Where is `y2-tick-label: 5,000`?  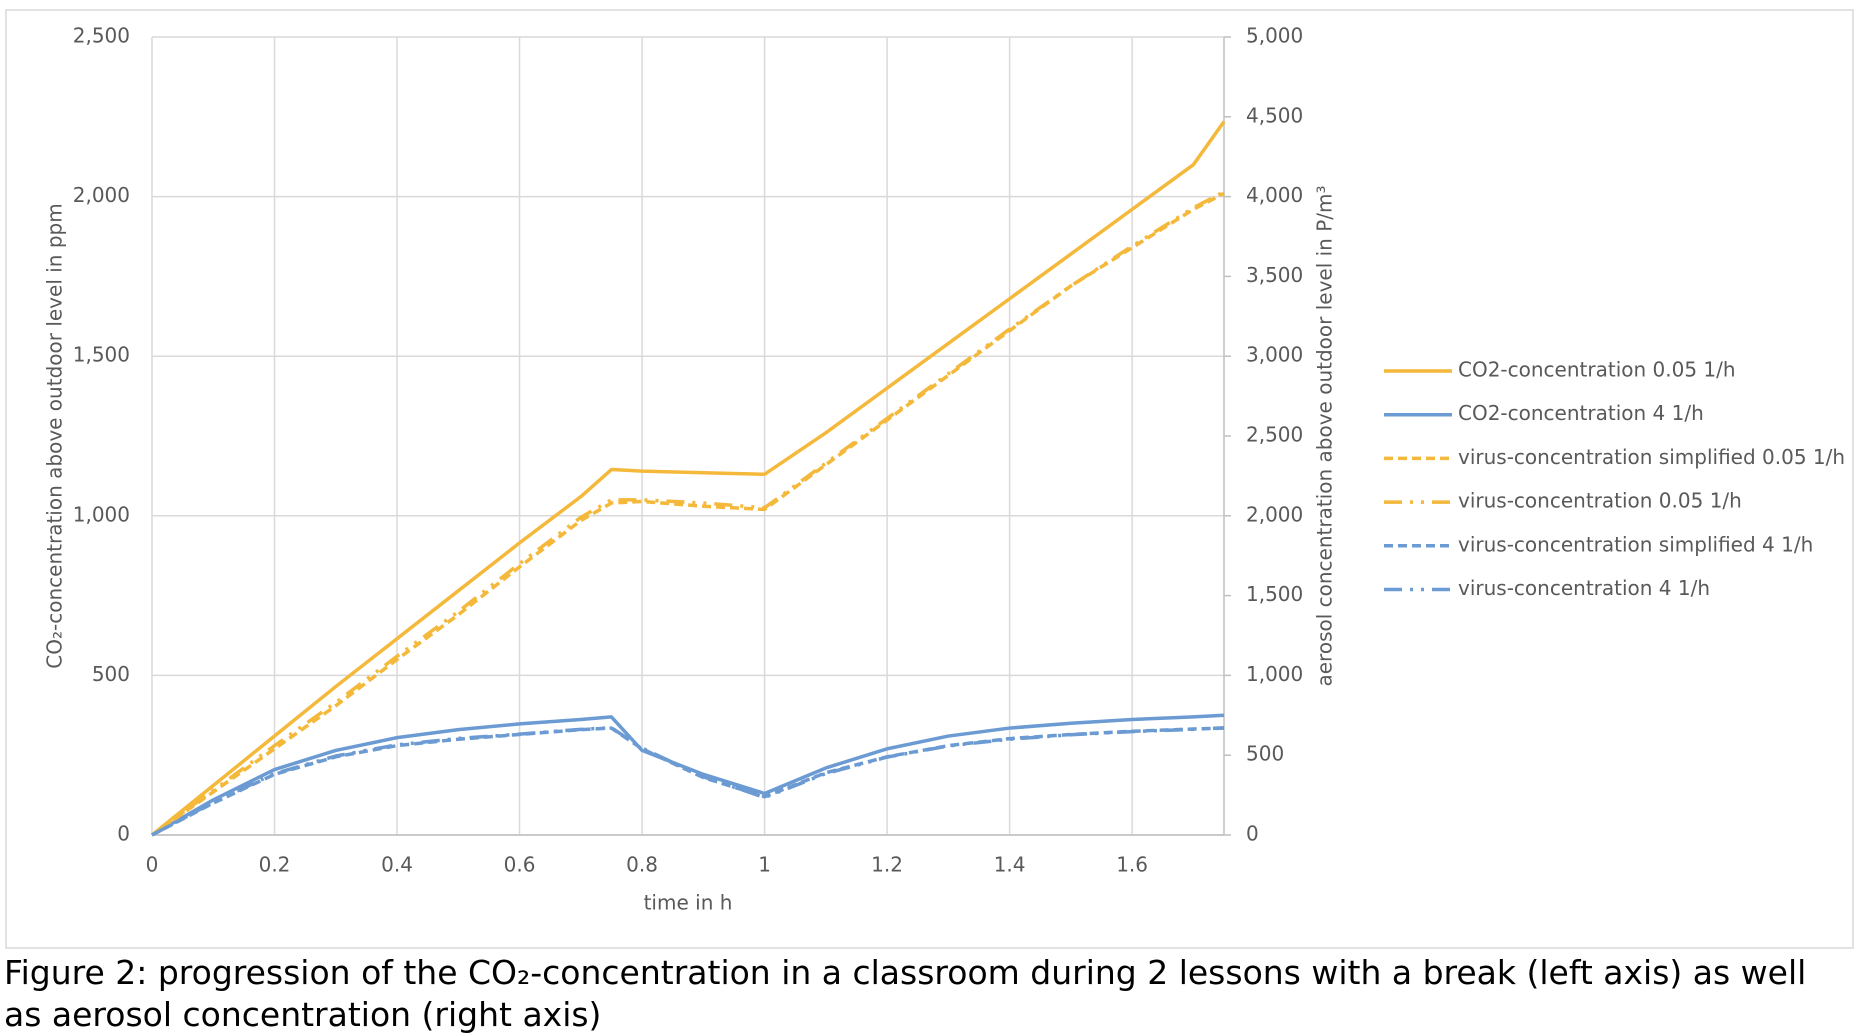
y2-tick-label: 5,000 is located at coordinates (1274, 36).